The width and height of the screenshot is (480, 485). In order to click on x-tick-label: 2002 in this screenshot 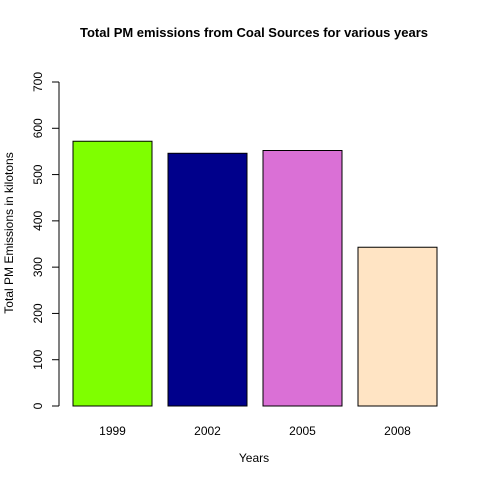, I will do `click(207, 431)`.